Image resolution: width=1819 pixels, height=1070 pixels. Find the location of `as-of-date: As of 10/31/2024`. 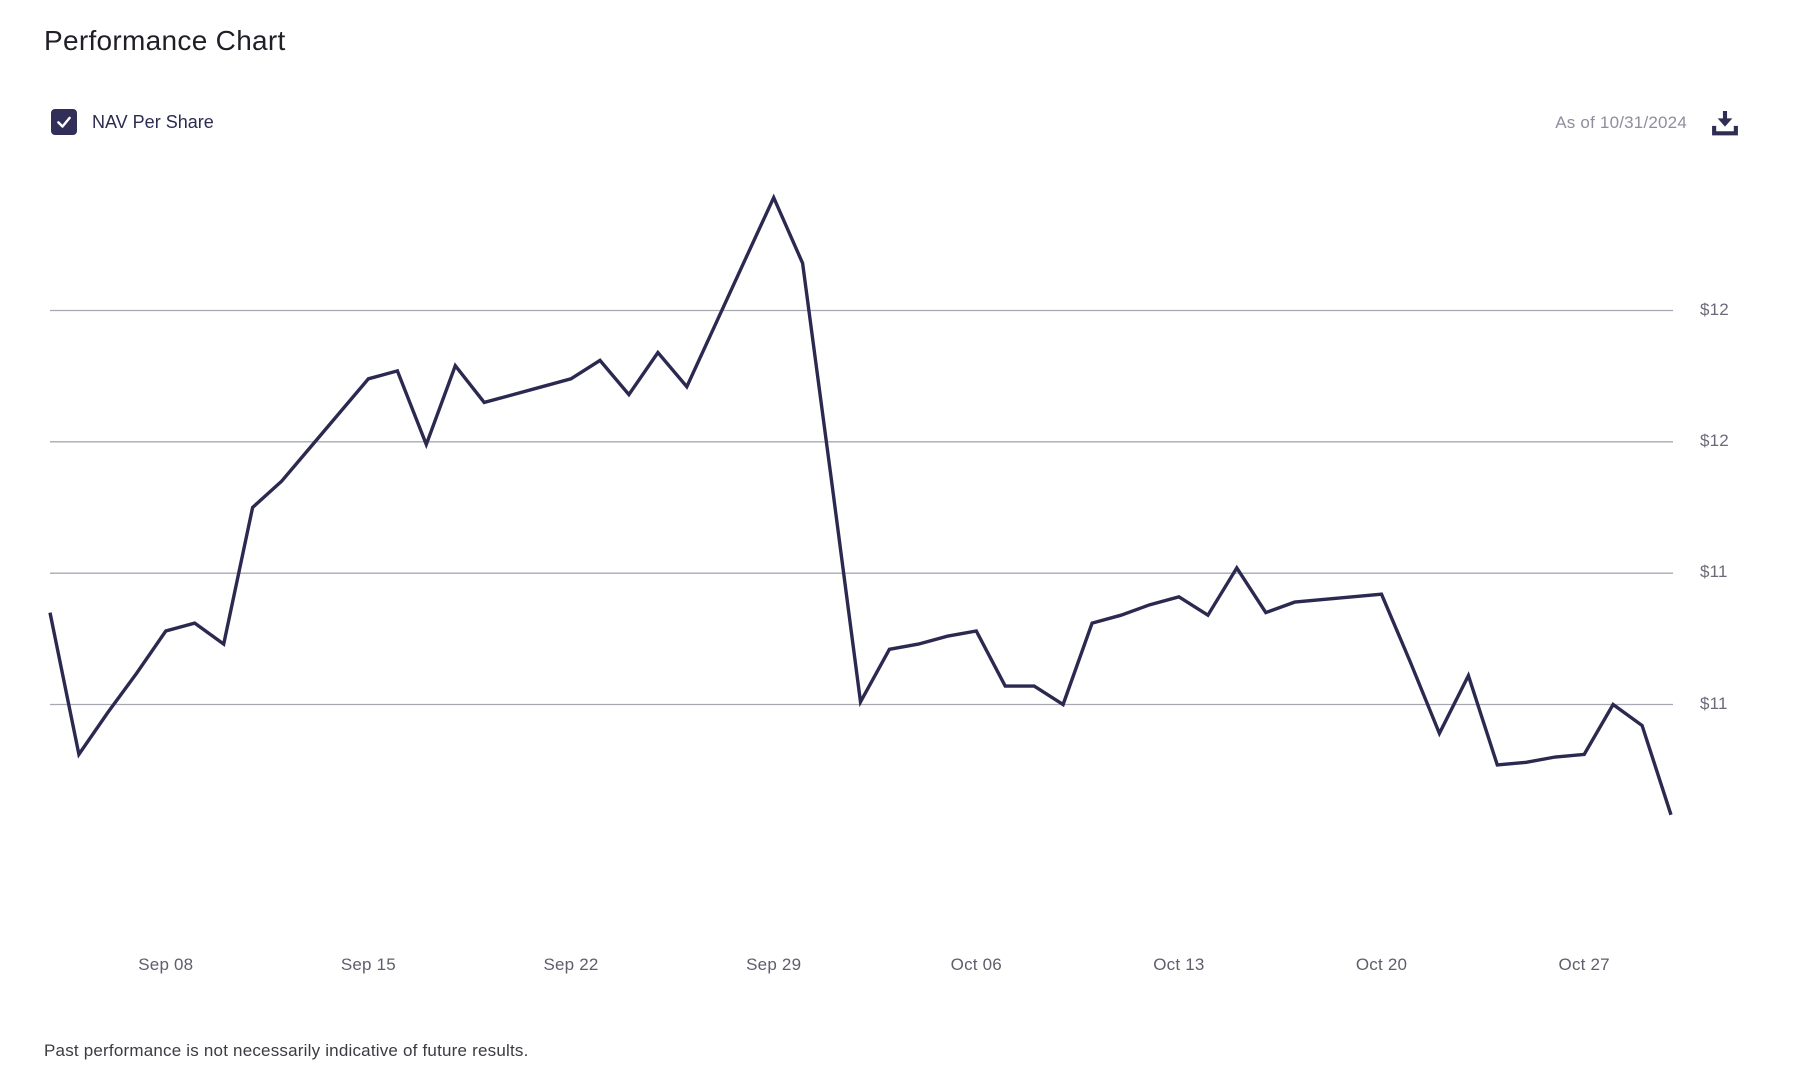

as-of-date: As of 10/31/2024 is located at coordinates (1621, 122).